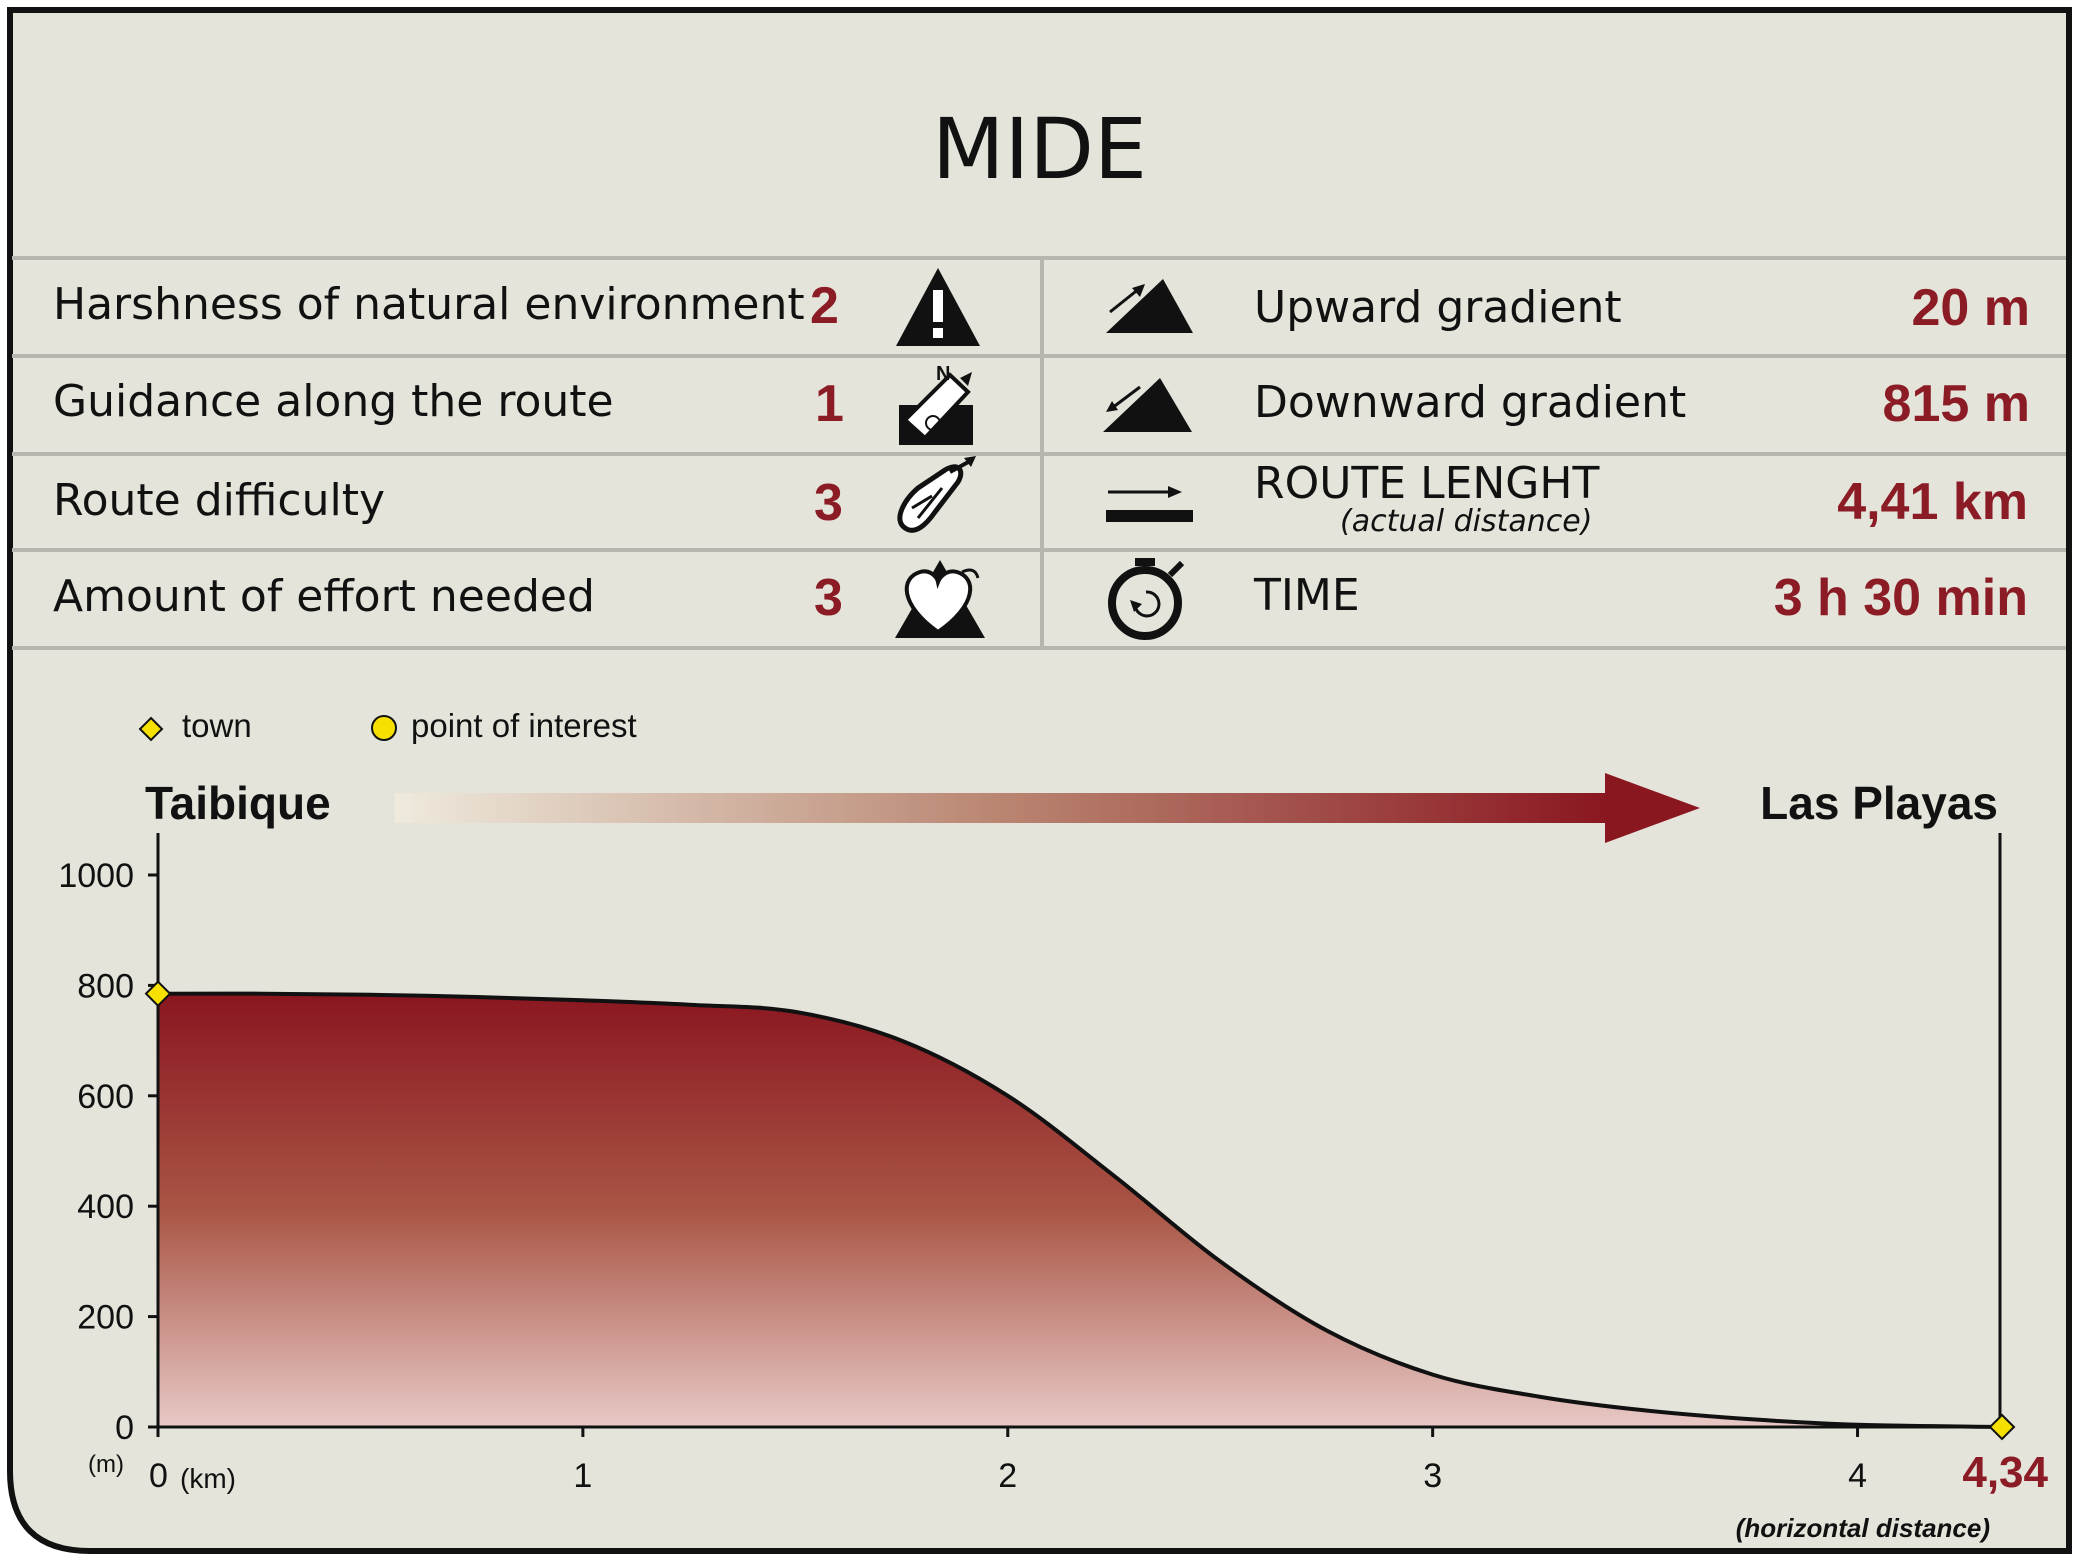 Image resolution: width=2079 pixels, height=1556 pixels. What do you see at coordinates (1879, 803) in the screenshot?
I see `route-end-label: Las Playas` at bounding box center [1879, 803].